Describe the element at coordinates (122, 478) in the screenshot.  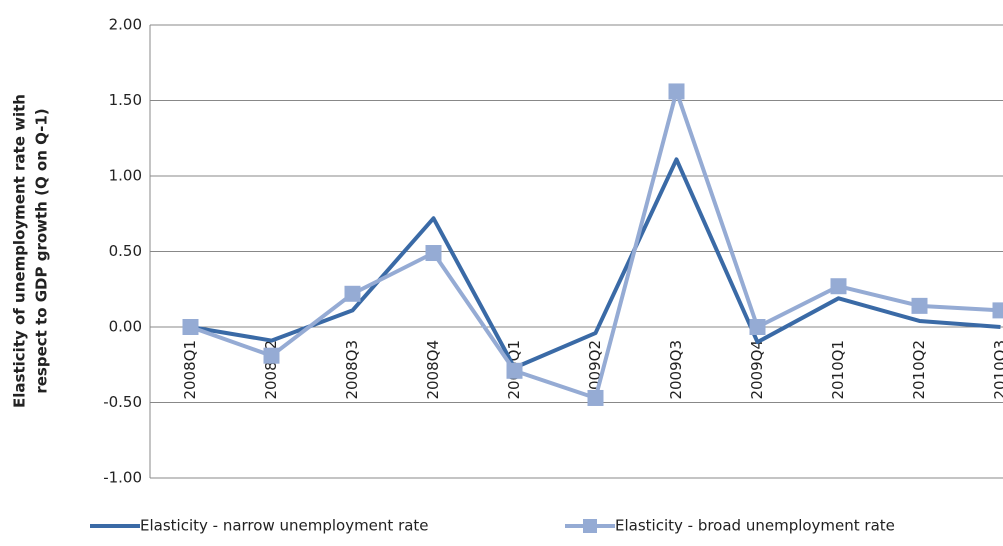
I see `y-tick-label: -1.00` at that location.